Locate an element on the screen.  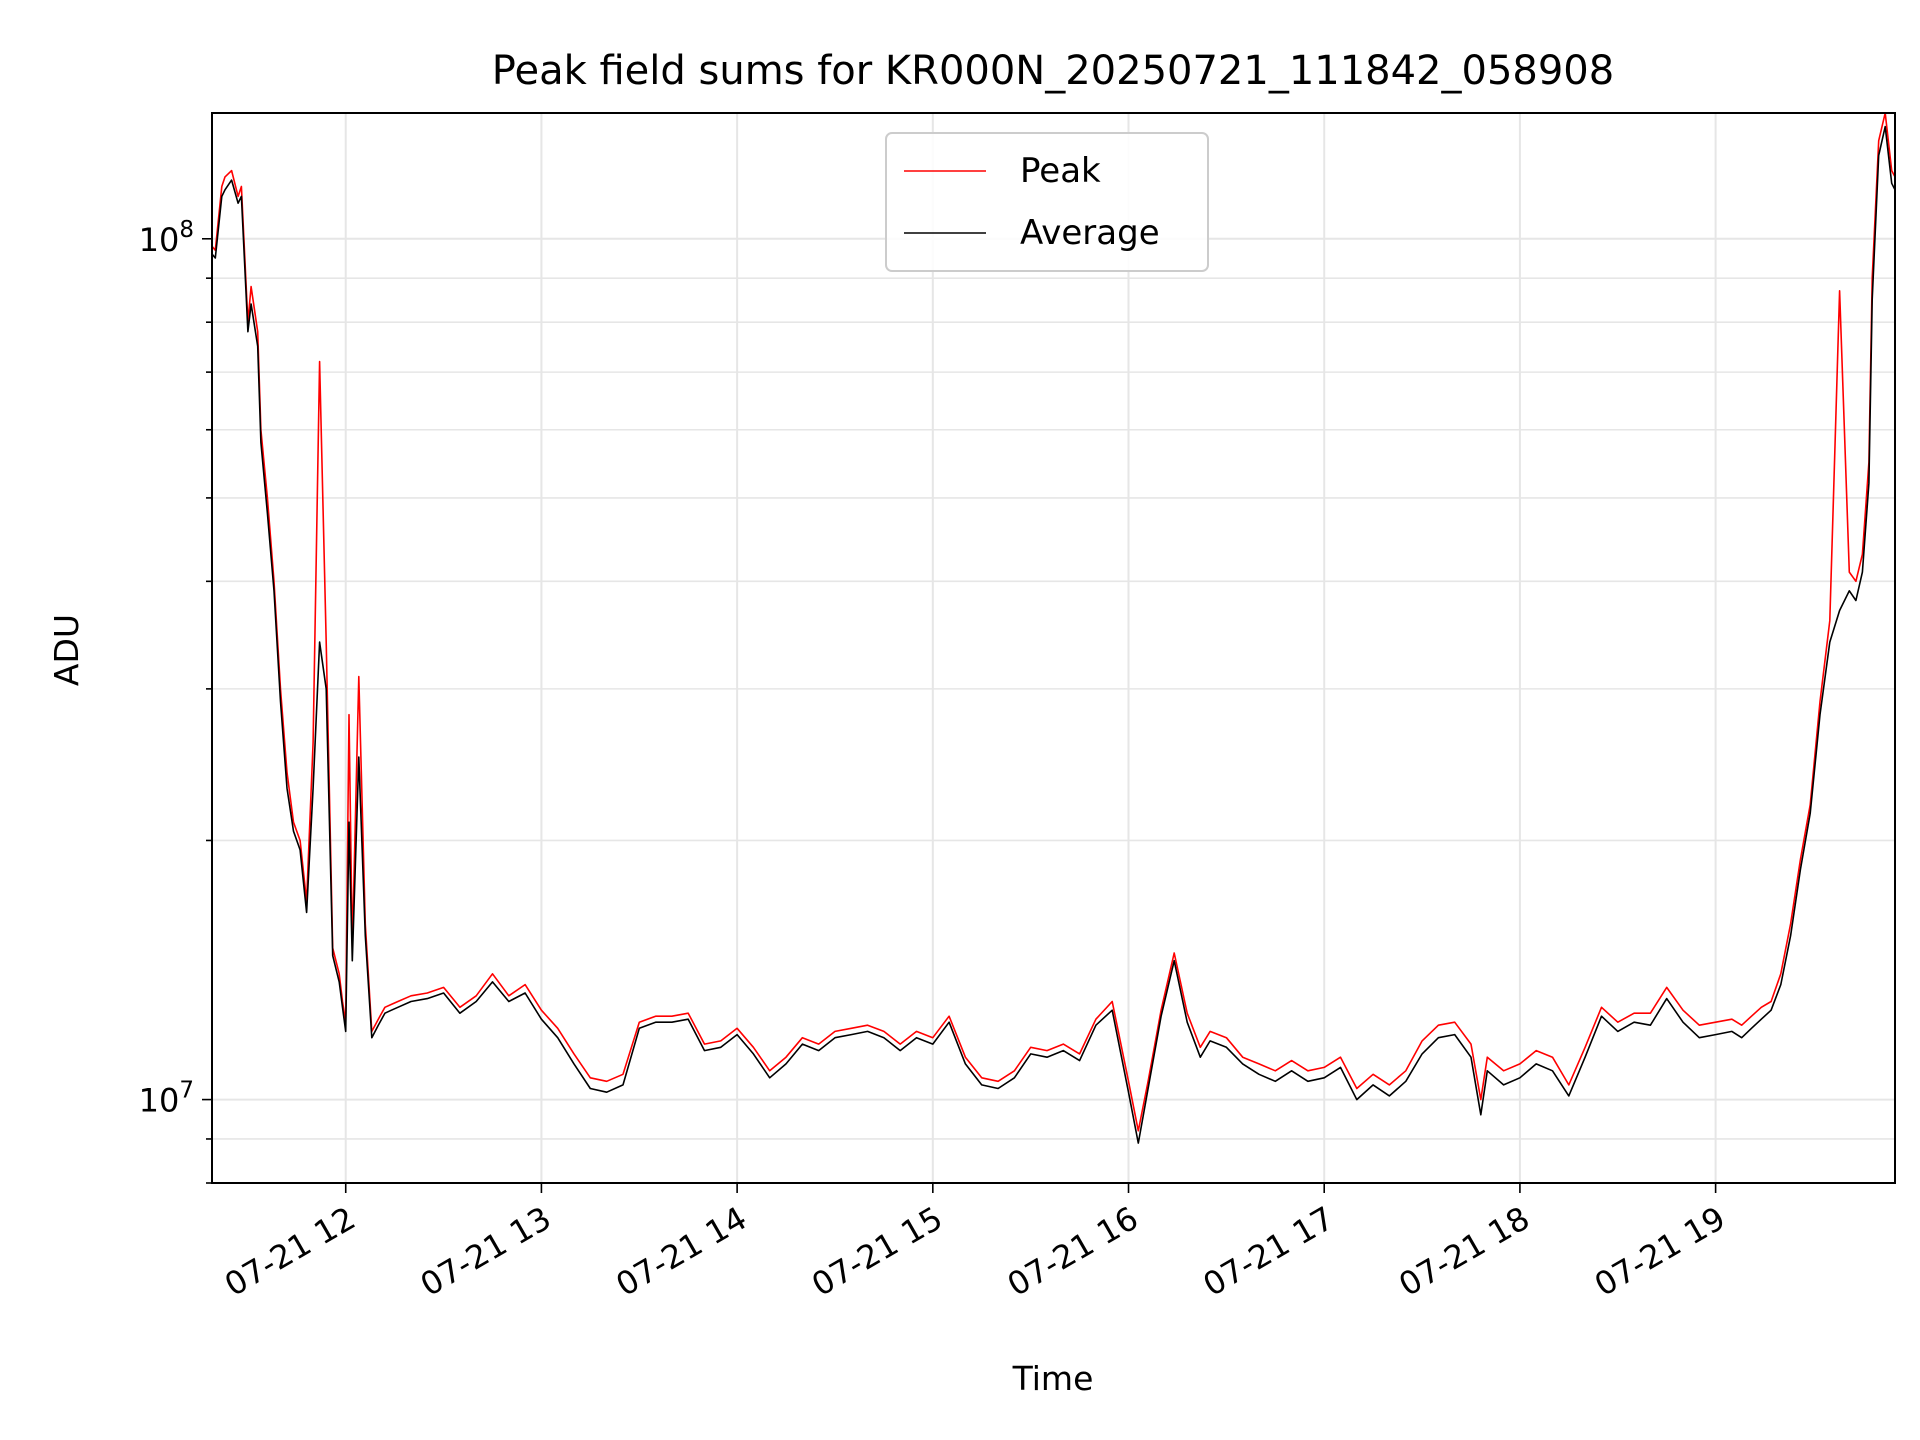
legend-label-average: Average is located at coordinates (1090, 233).